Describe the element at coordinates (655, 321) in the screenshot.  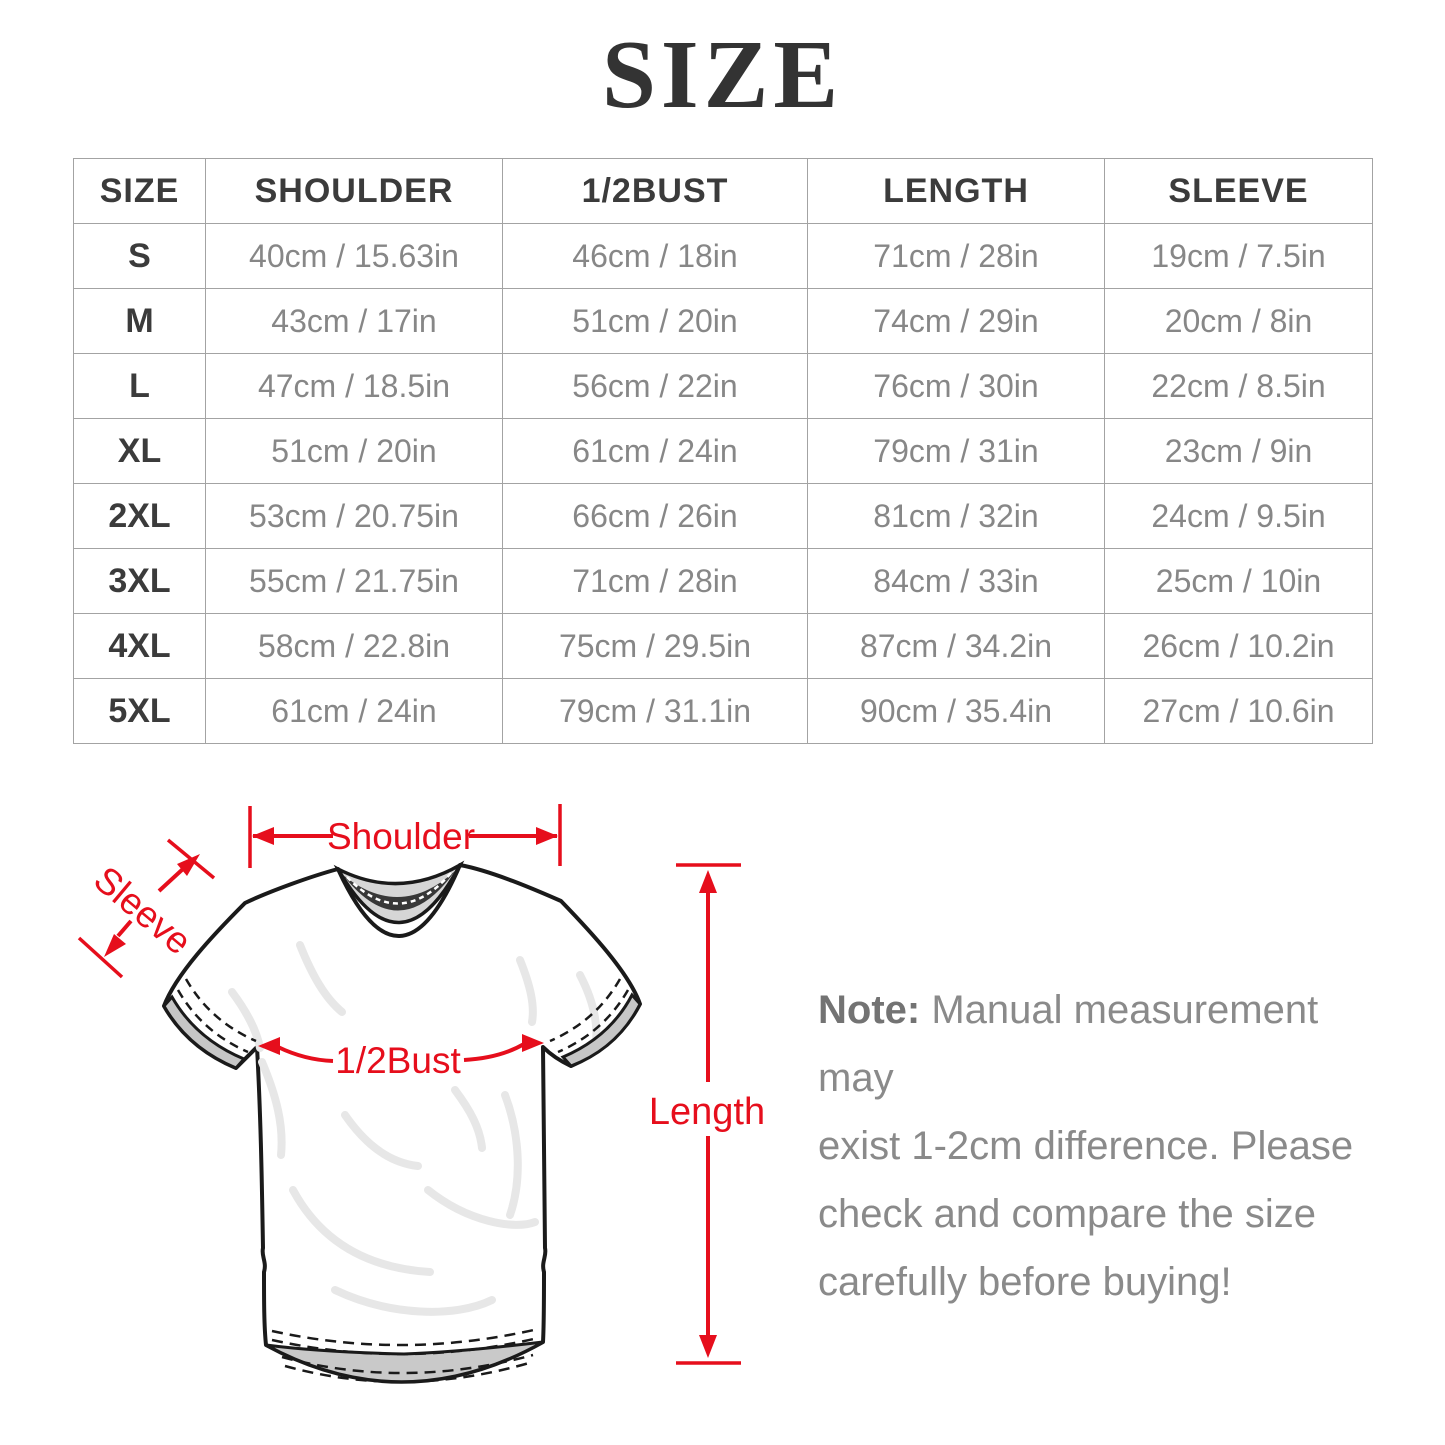
I see `bust-cell: 51cm / 20in` at that location.